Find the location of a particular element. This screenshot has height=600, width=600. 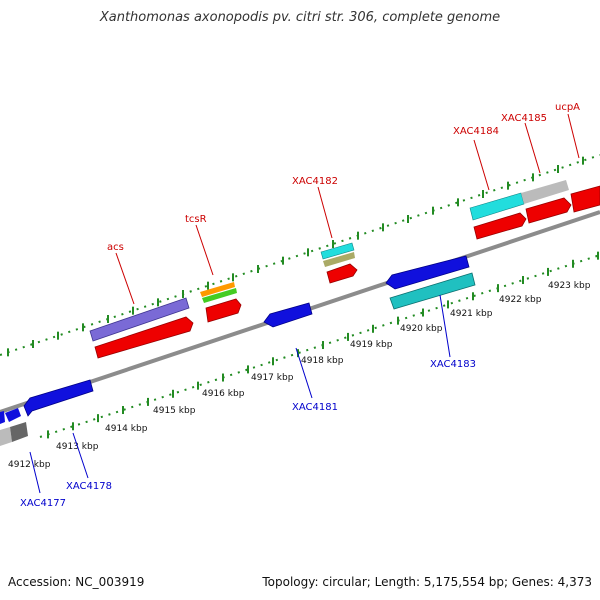

label-XAC4178: XAC4178 is located at coordinates (89, 486).